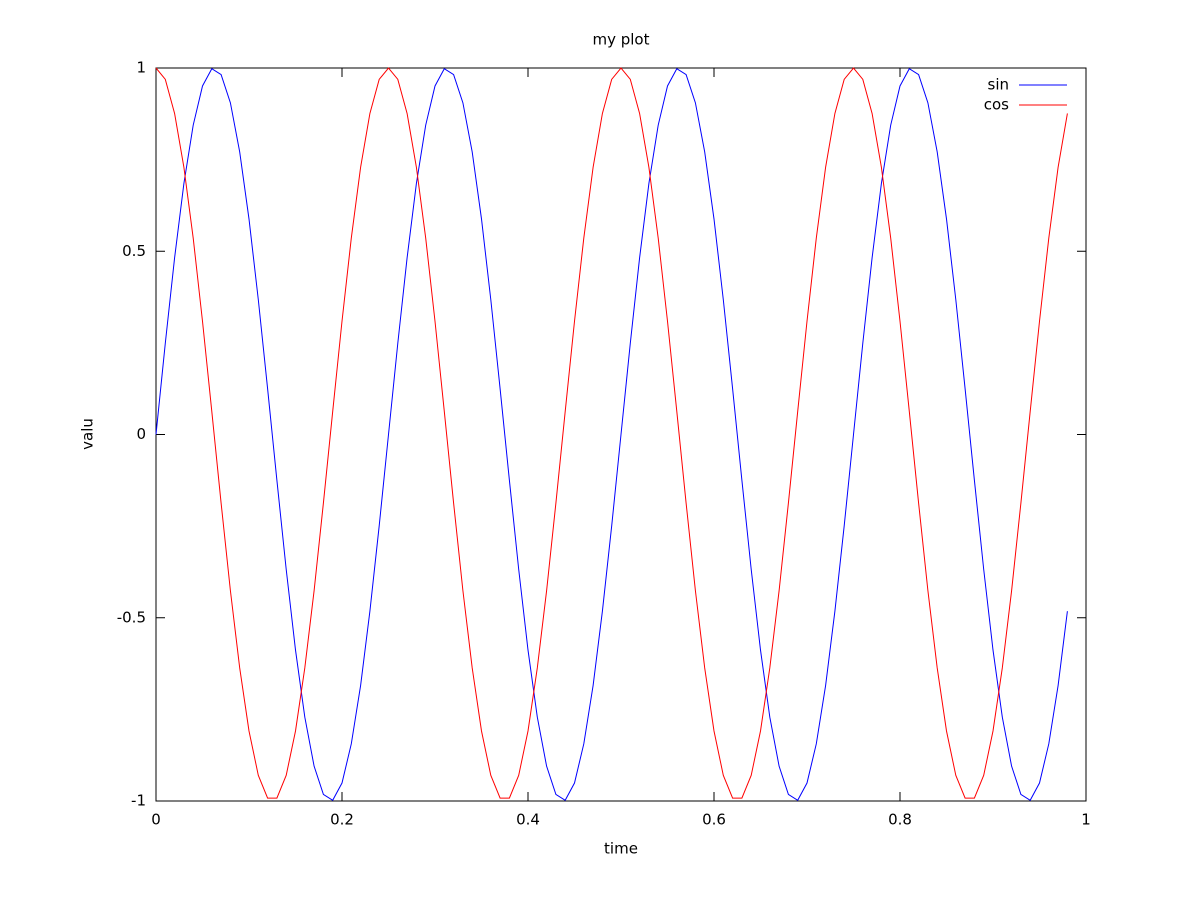 This screenshot has height=900, width=1200. What do you see at coordinates (996, 105) in the screenshot?
I see `legend-label: cos` at bounding box center [996, 105].